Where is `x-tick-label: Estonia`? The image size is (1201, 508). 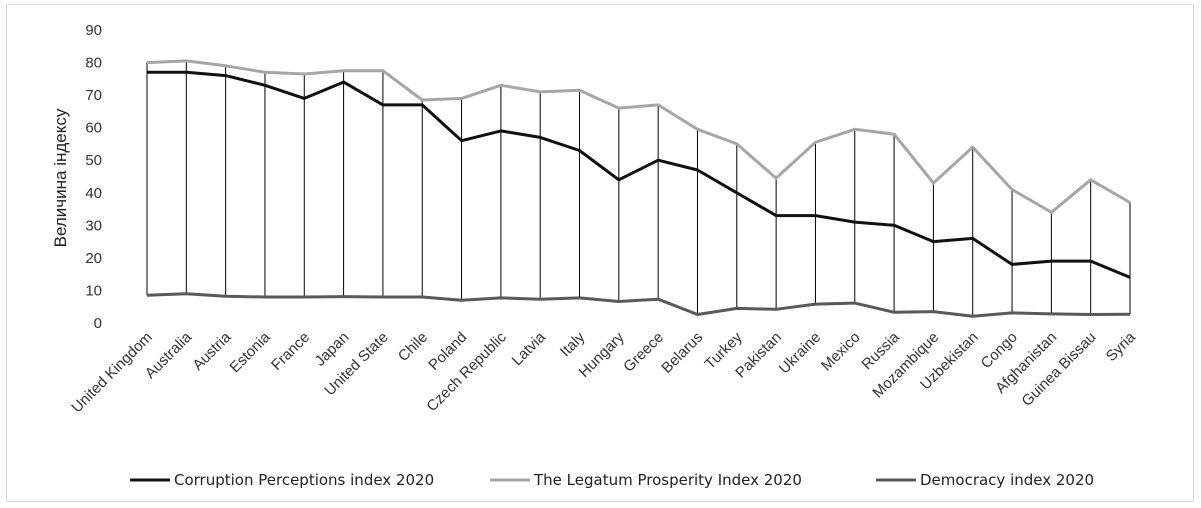
x-tick-label: Estonia is located at coordinates (250, 352).